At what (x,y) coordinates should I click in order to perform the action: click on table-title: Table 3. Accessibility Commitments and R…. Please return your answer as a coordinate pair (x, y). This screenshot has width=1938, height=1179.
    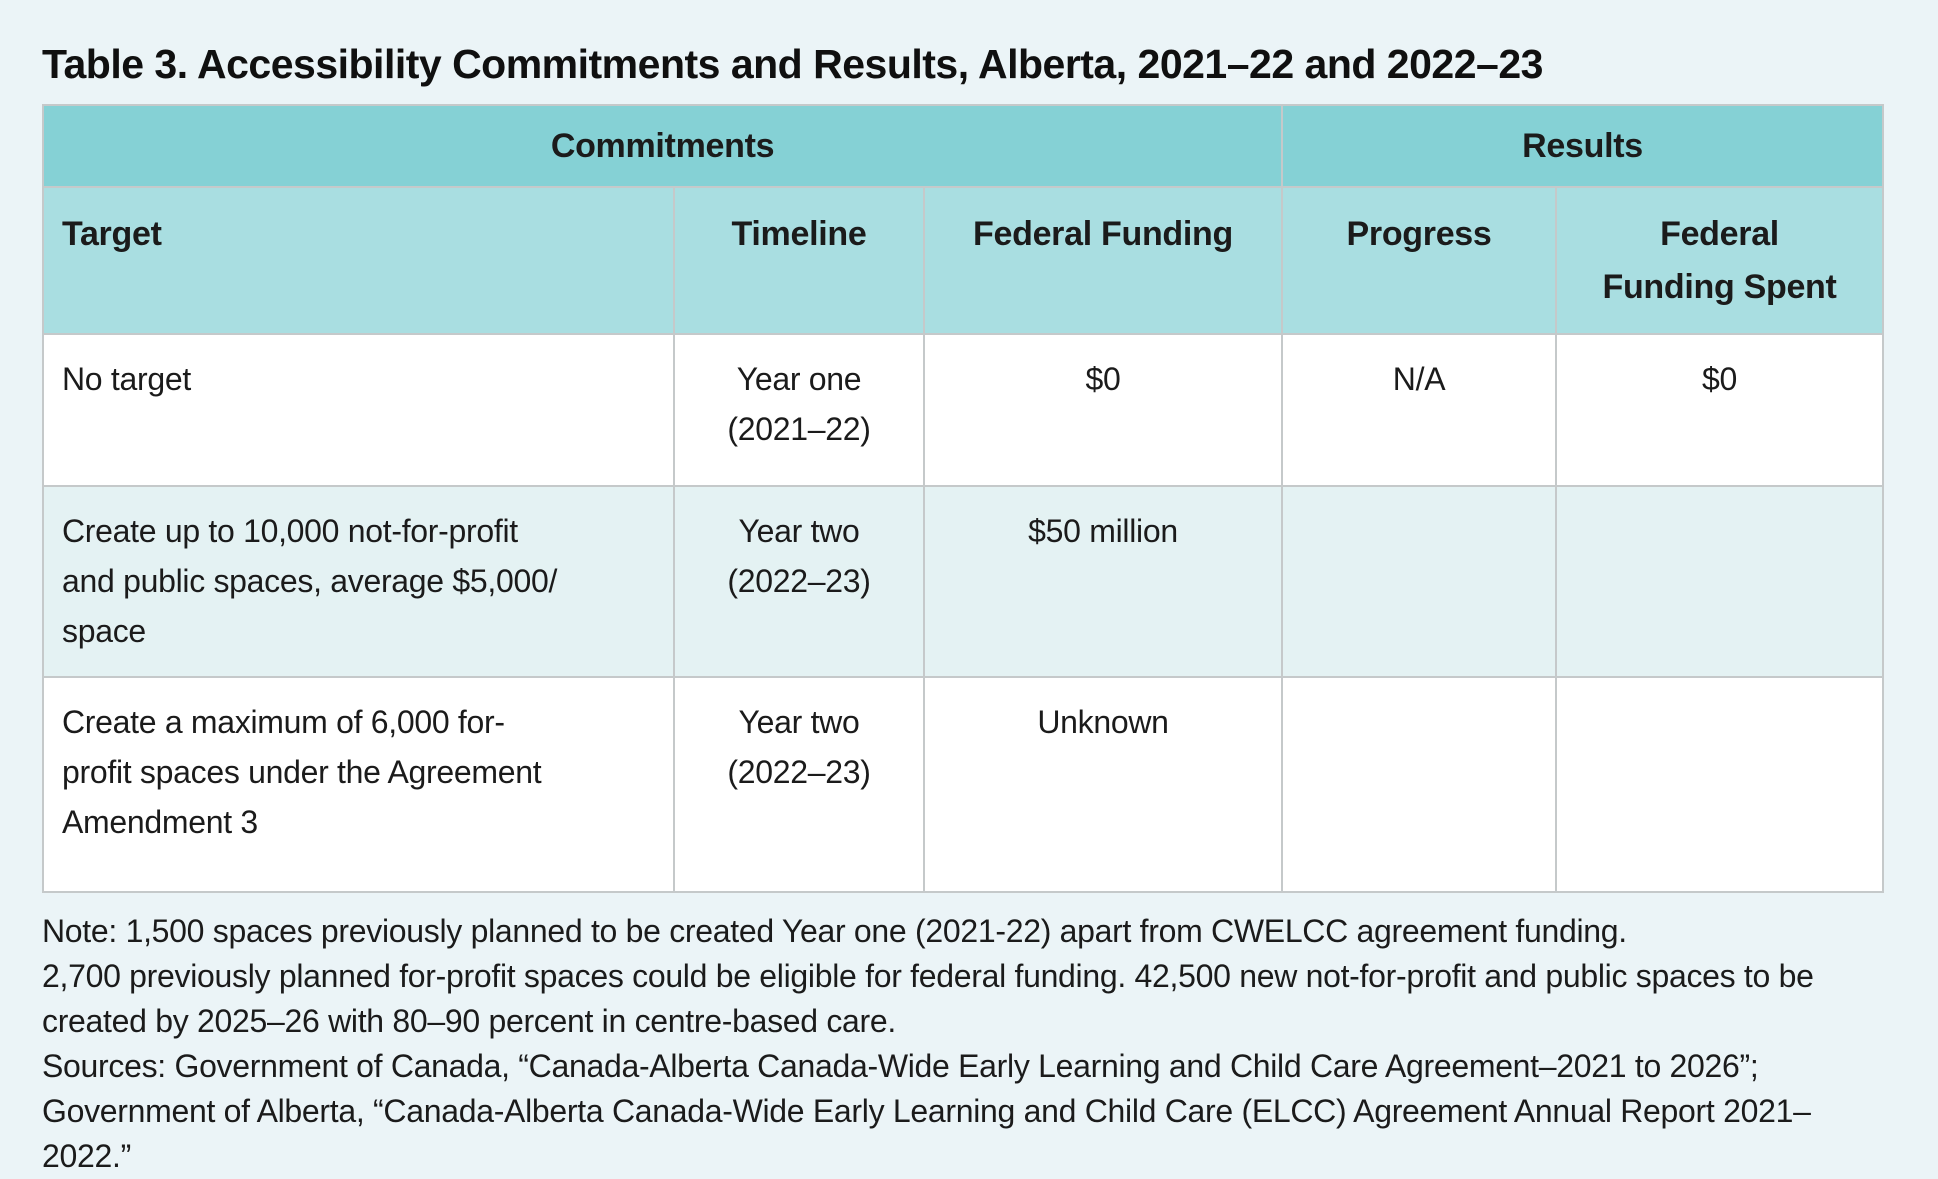
    Looking at the image, I should click on (792, 64).